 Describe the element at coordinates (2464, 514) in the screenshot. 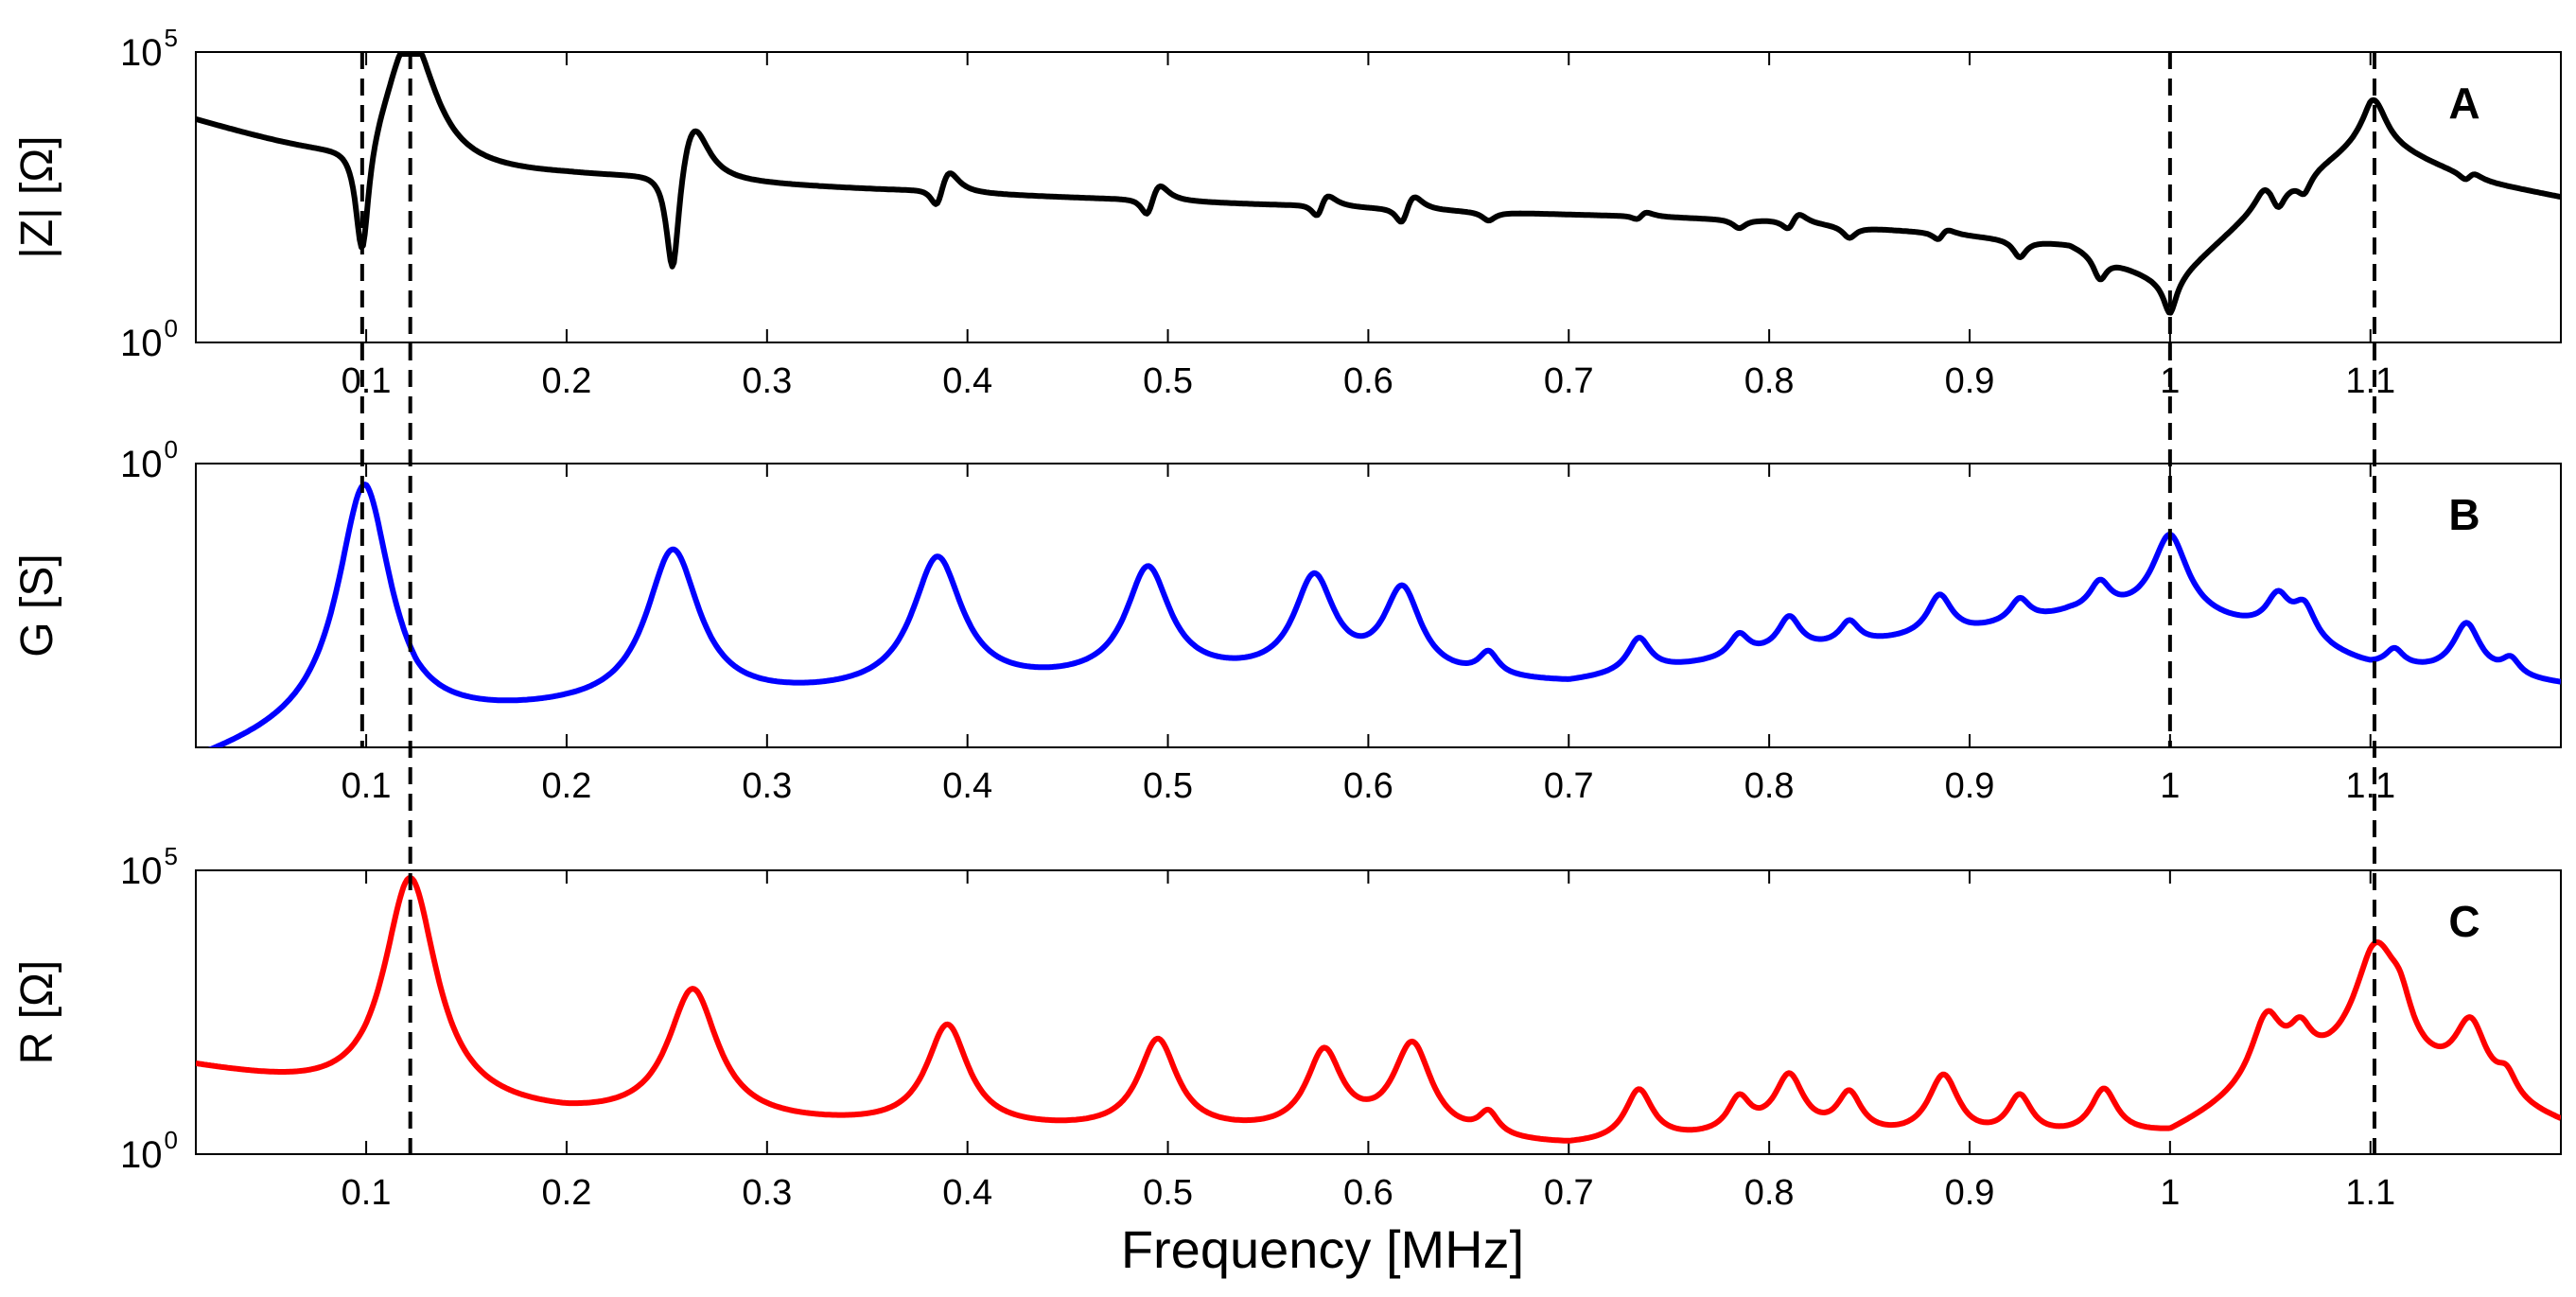

I see `panel-letter: B` at that location.